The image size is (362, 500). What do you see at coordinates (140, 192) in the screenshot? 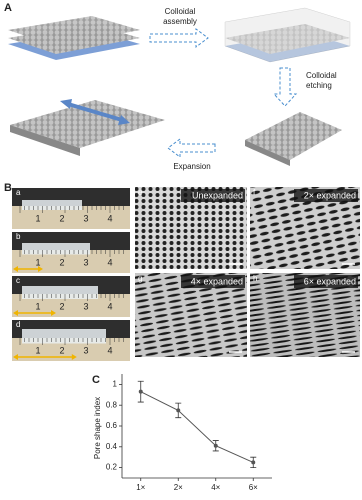
I see `sem-tag: e` at bounding box center [140, 192].